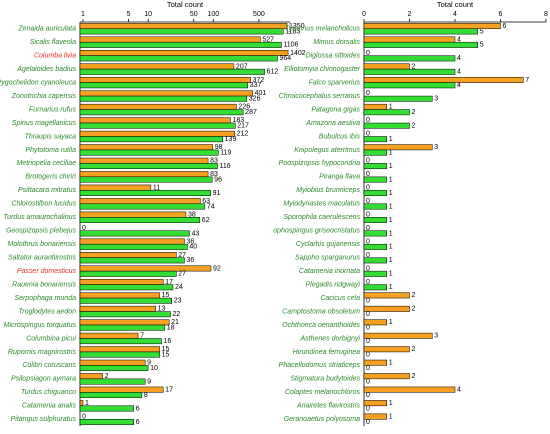 This screenshot has height=434, width=550. What do you see at coordinates (42, 244) in the screenshot?
I see `category-label: Molothrus bonariensis` at bounding box center [42, 244].